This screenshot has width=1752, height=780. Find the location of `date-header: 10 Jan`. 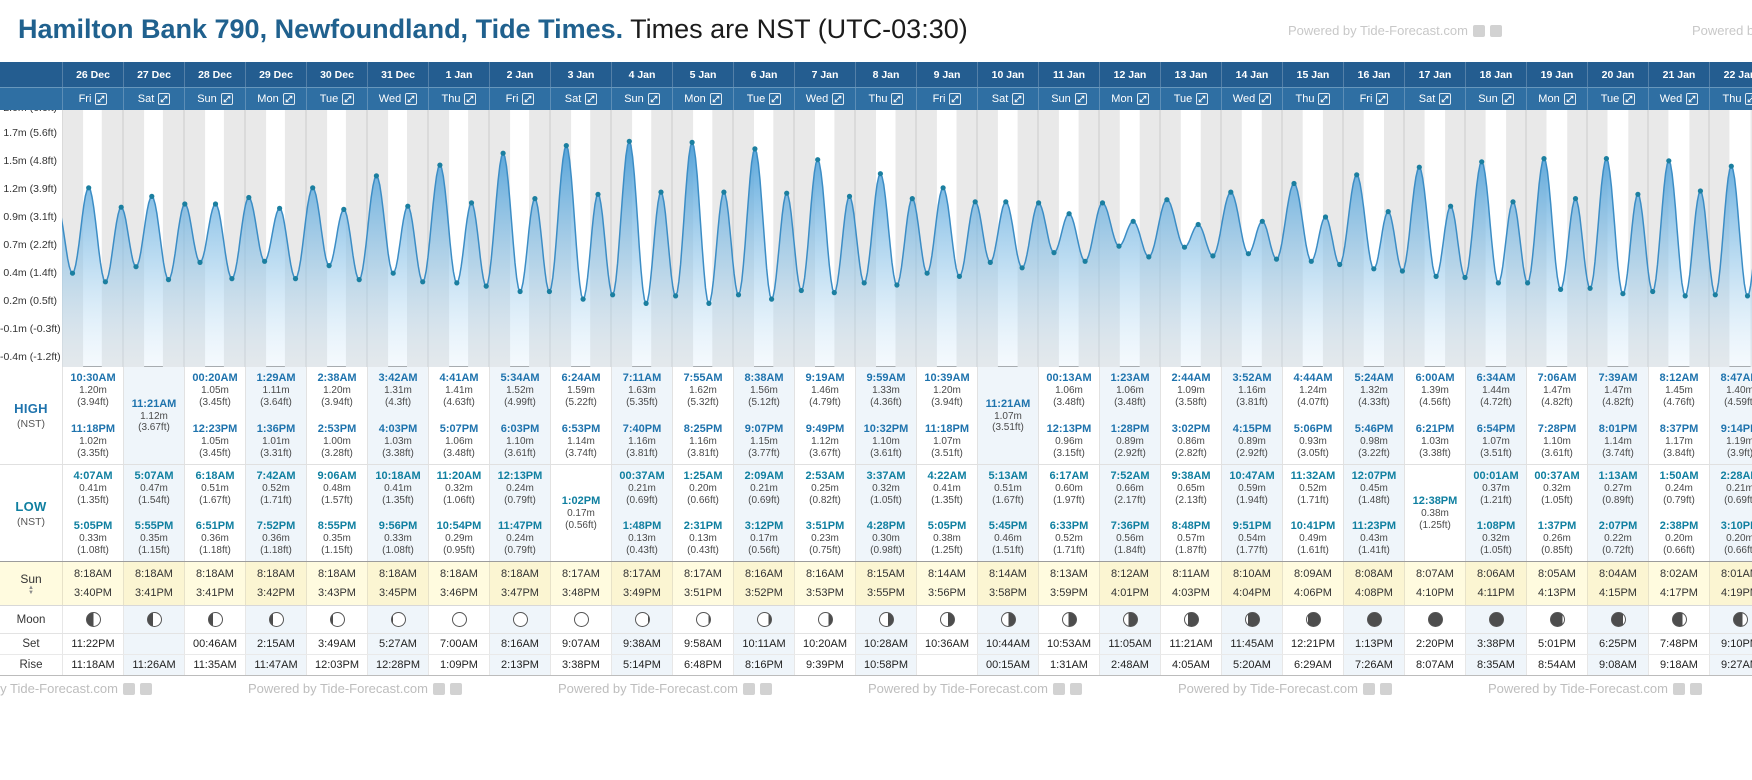

date-header: 10 Jan is located at coordinates (1007, 74).